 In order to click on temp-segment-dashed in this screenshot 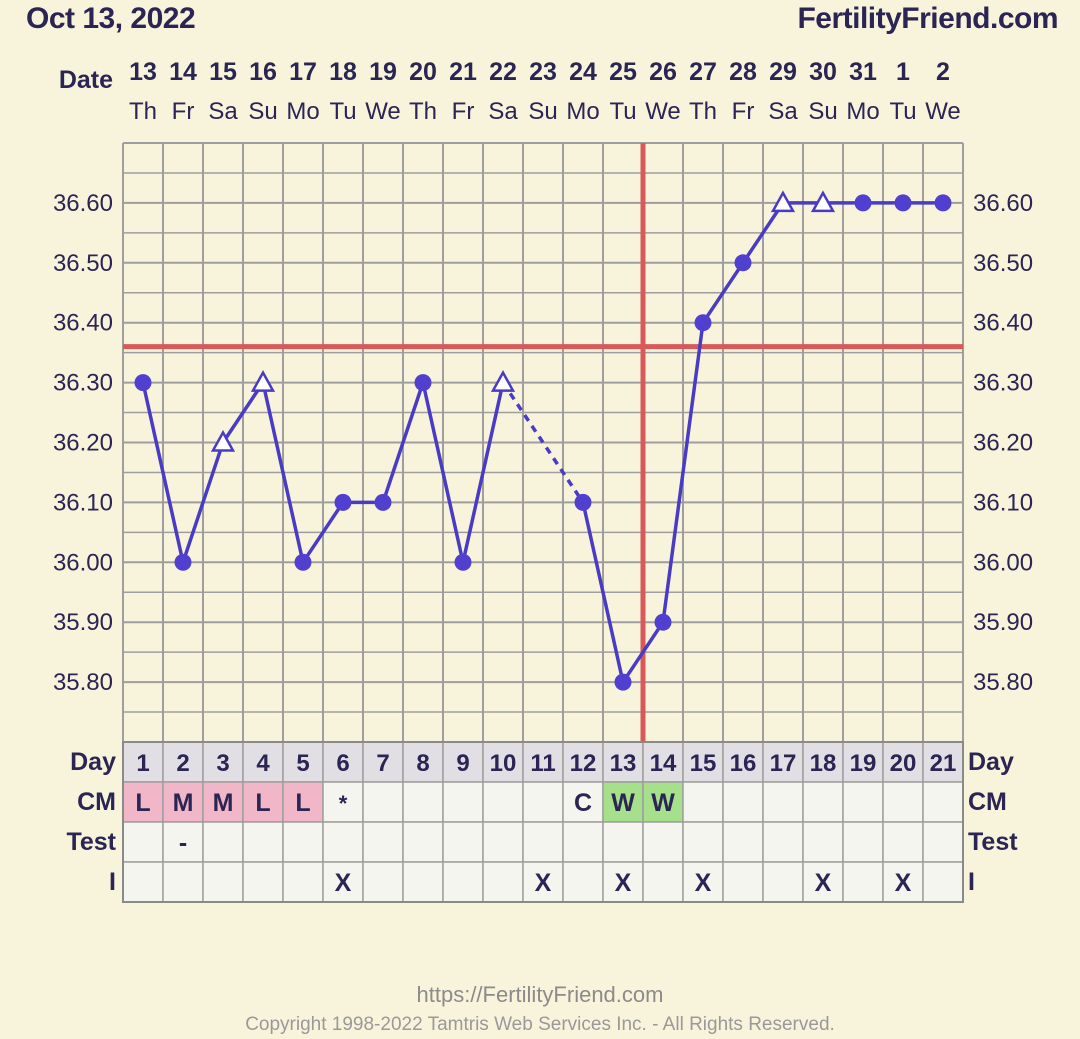, I will do `click(543, 442)`.